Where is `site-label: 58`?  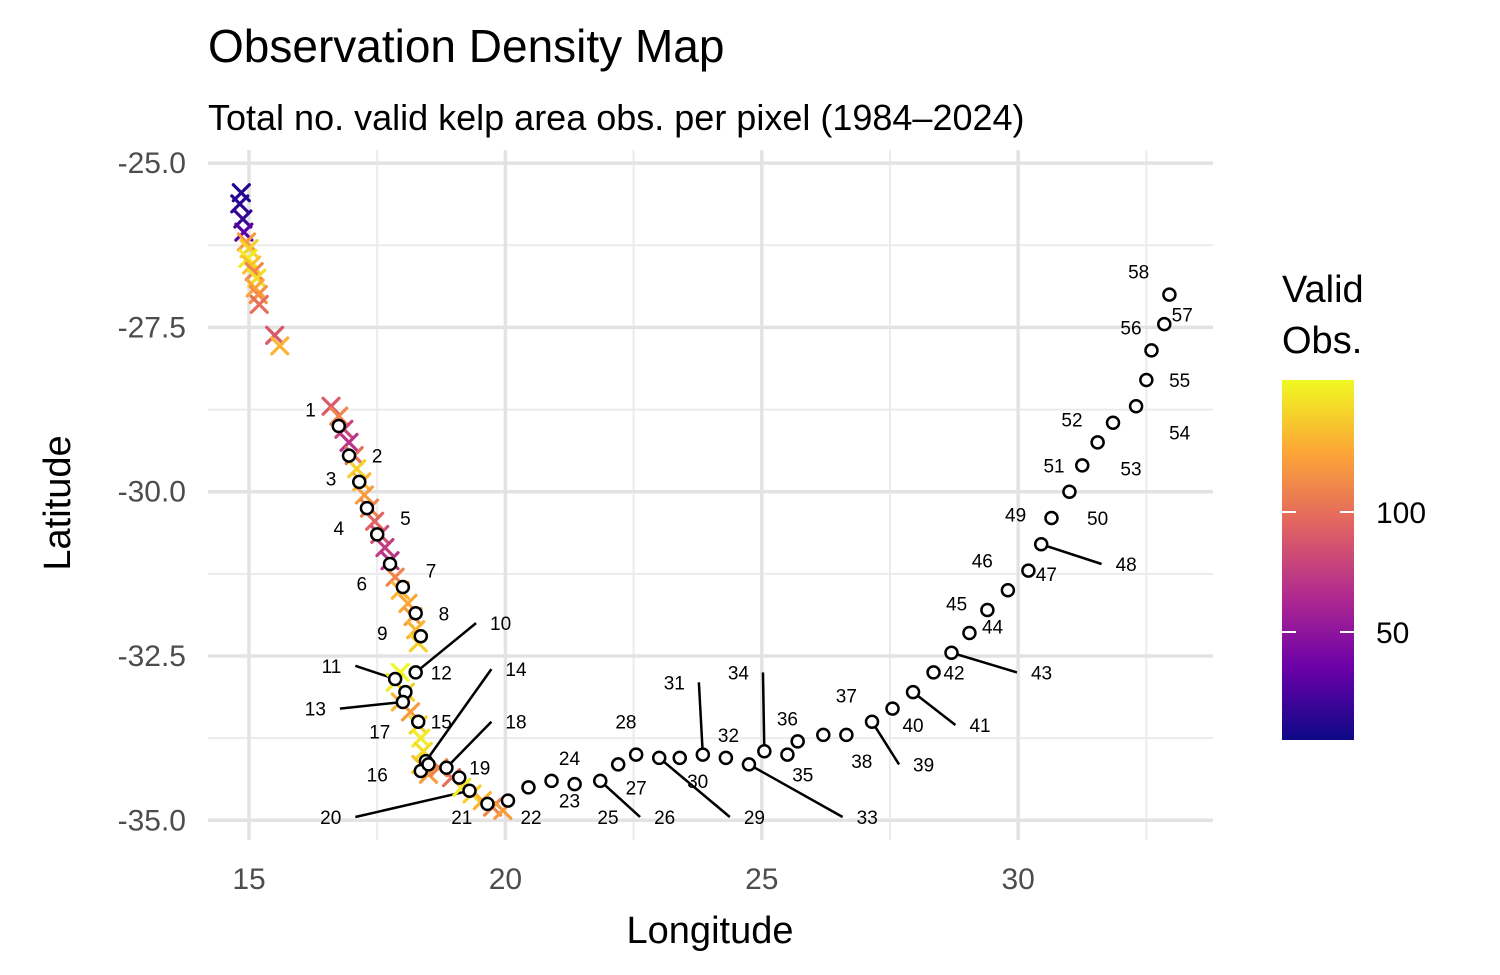
site-label: 58 is located at coordinates (1138, 273).